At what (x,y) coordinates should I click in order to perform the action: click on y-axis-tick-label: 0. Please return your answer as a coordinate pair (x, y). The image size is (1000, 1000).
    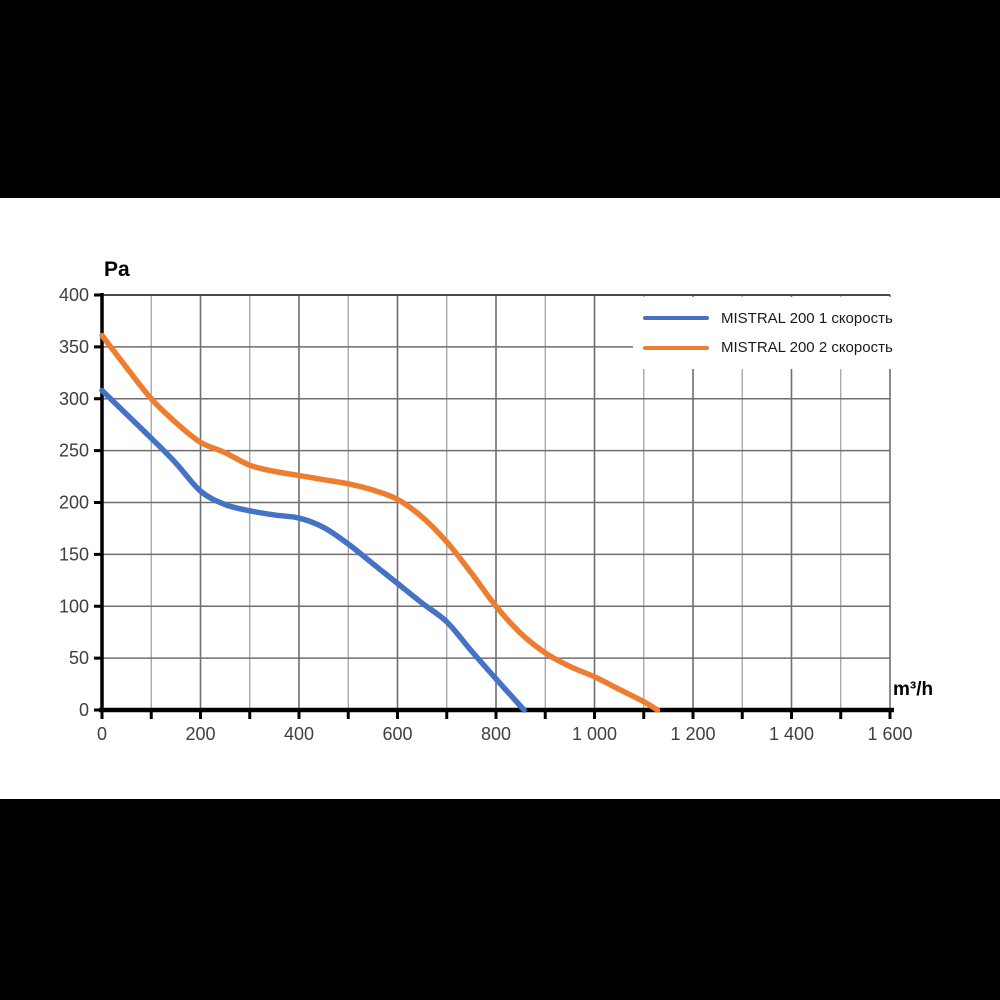
    Looking at the image, I should click on (84, 710).